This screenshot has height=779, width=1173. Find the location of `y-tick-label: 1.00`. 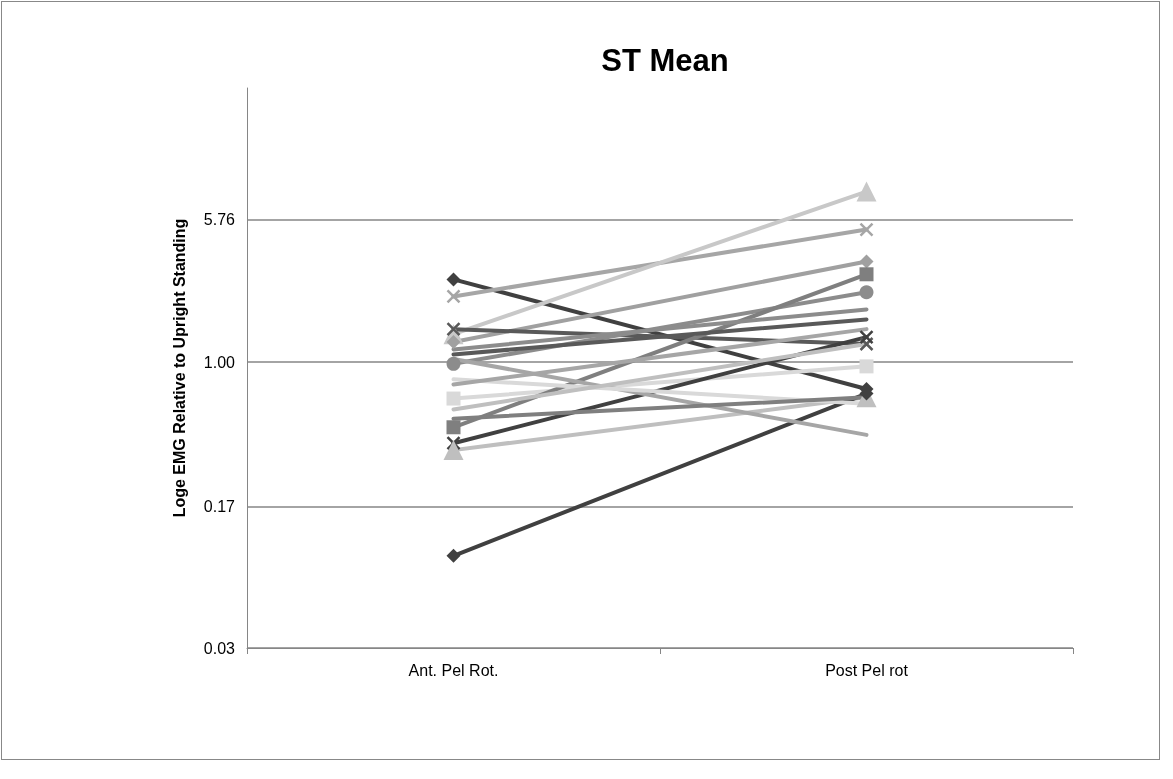

y-tick-label: 1.00 is located at coordinates (219, 362).